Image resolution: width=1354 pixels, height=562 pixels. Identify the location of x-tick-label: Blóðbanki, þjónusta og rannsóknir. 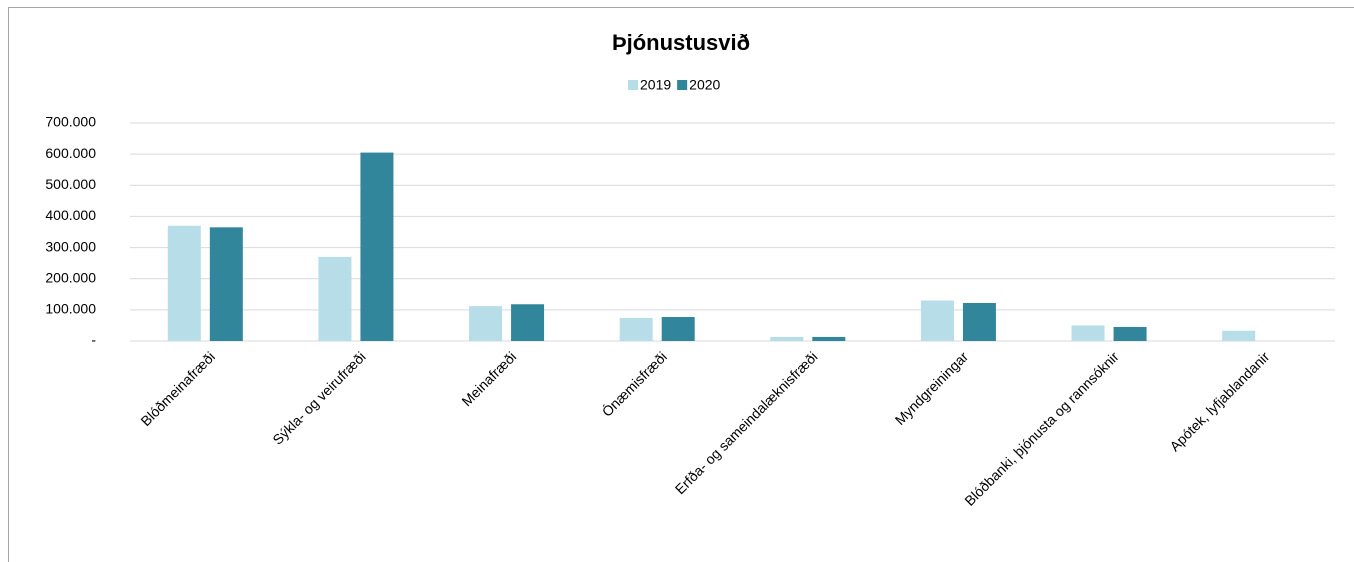
(1041, 428).